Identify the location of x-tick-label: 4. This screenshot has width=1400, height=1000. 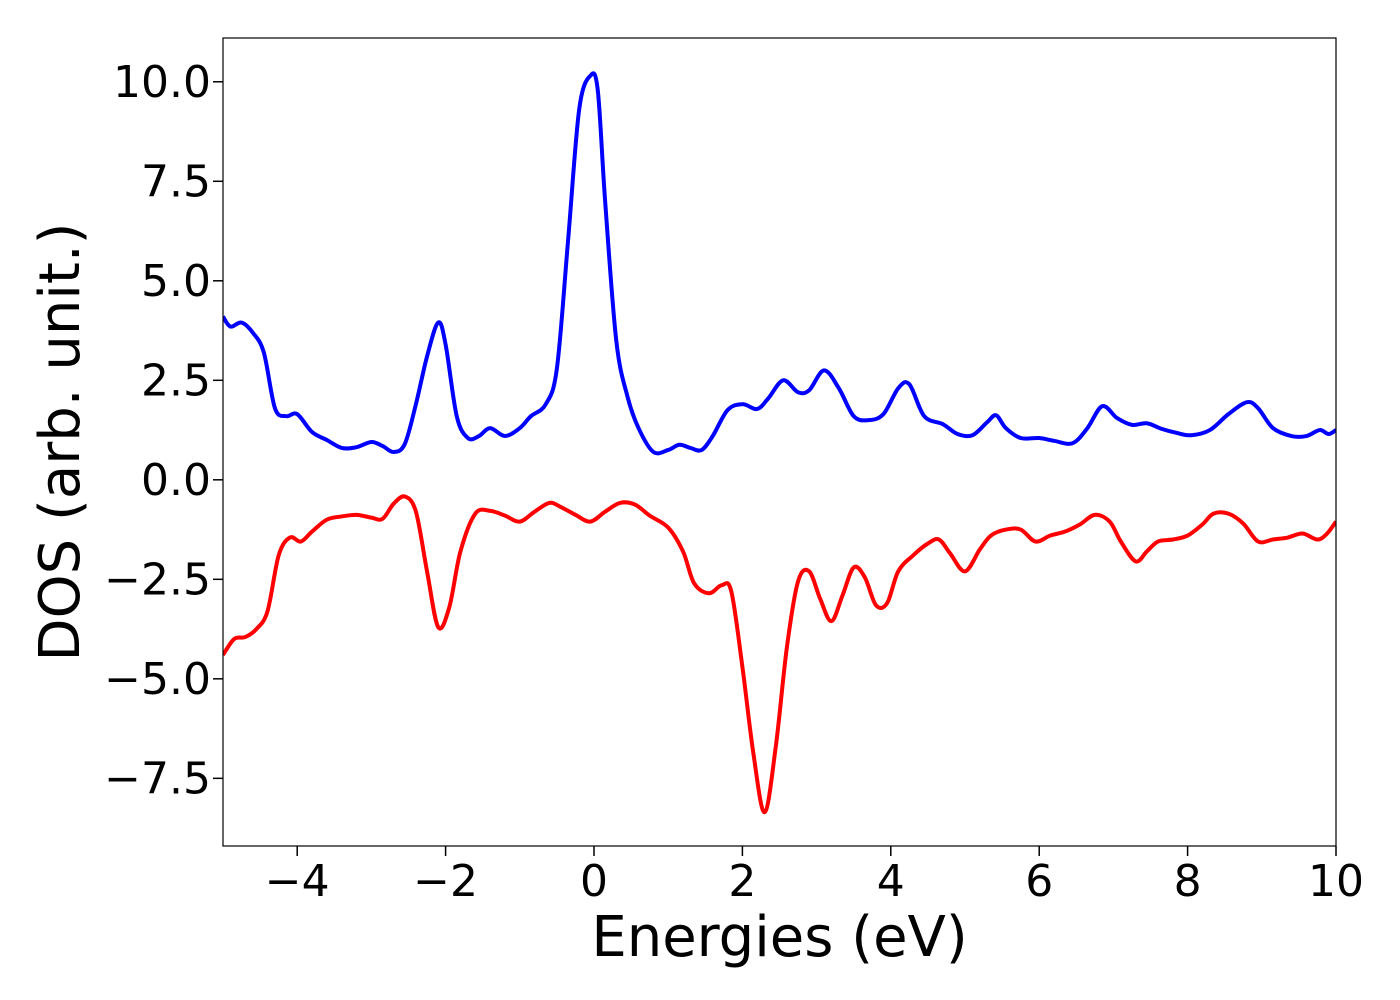
(891, 881).